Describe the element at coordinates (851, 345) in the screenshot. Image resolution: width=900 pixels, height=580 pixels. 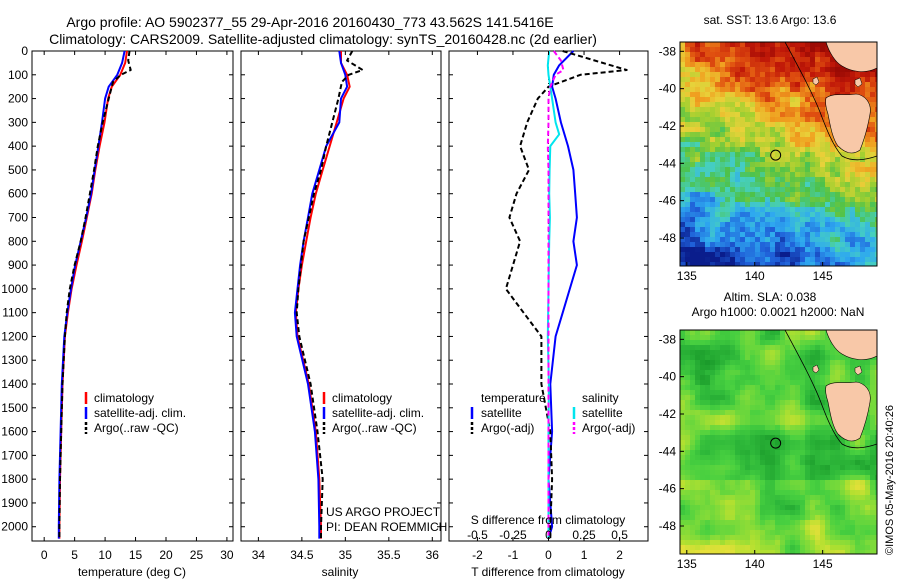
I see `sla-land-mainland` at that location.